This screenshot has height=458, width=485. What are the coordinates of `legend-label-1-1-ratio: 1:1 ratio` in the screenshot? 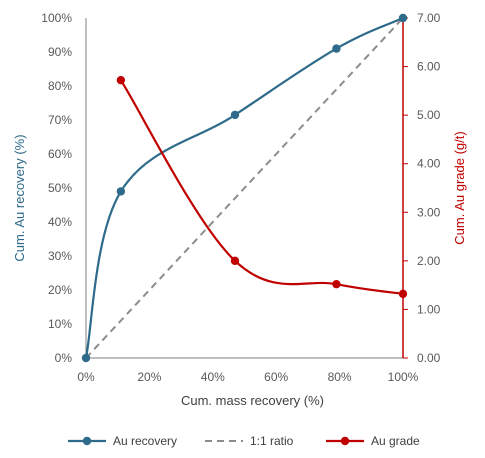 It's located at (272, 441).